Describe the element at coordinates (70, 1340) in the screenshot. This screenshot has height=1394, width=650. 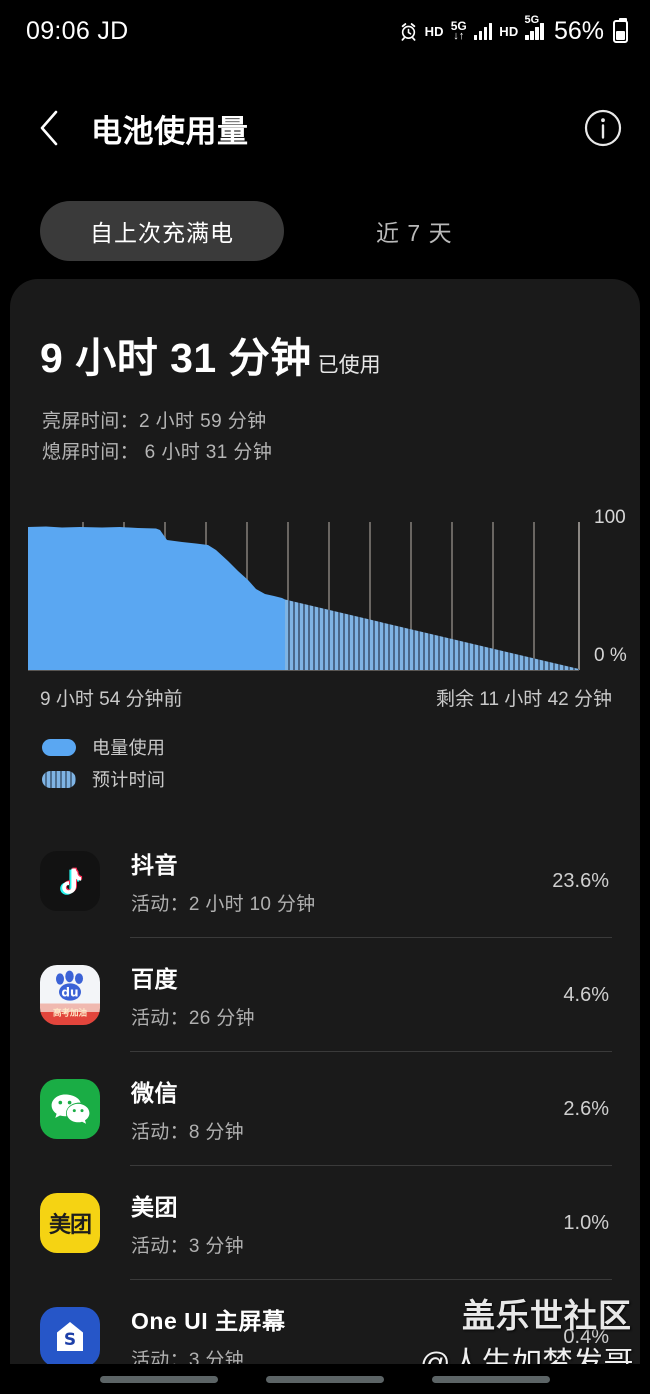
I see `svg-text: S` at that location.